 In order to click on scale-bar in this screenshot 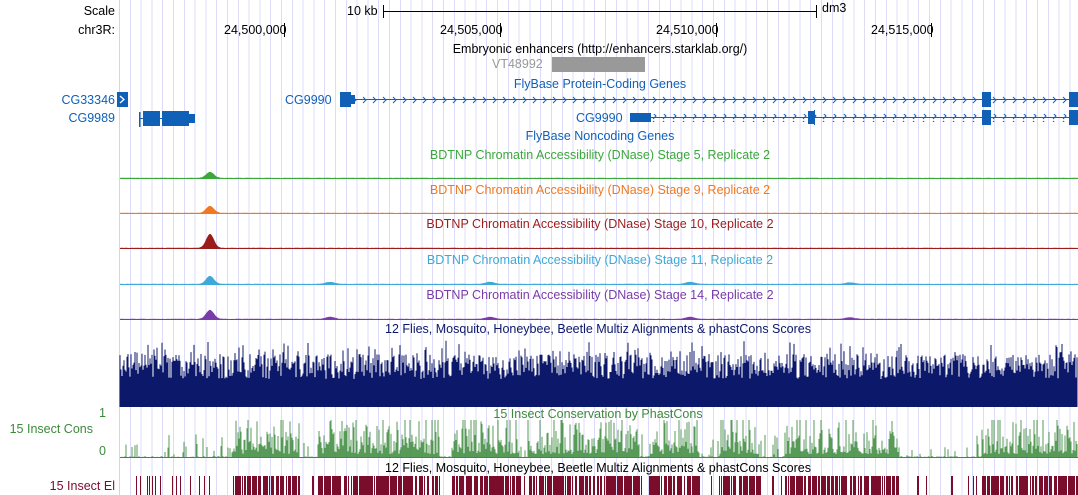, I will do `click(600, 11)`.